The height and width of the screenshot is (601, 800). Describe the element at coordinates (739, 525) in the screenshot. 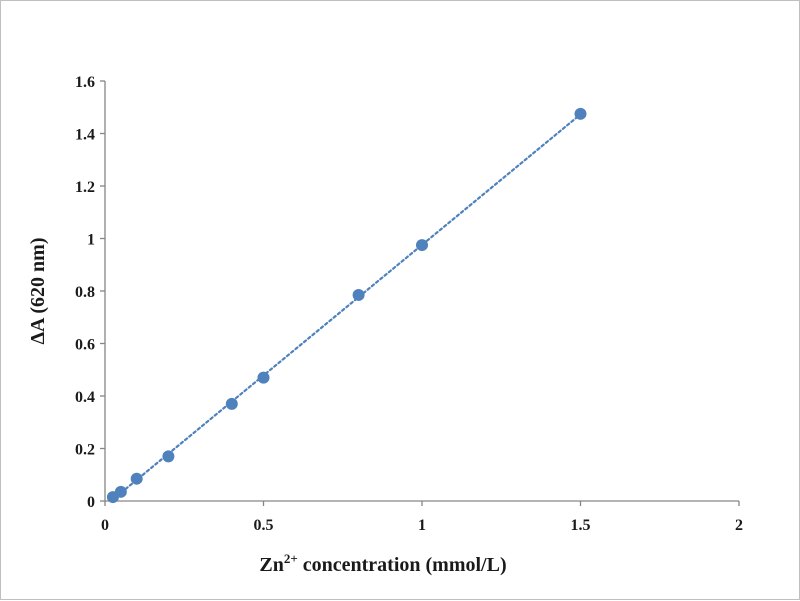

I see `x-tick-label: 2` at that location.